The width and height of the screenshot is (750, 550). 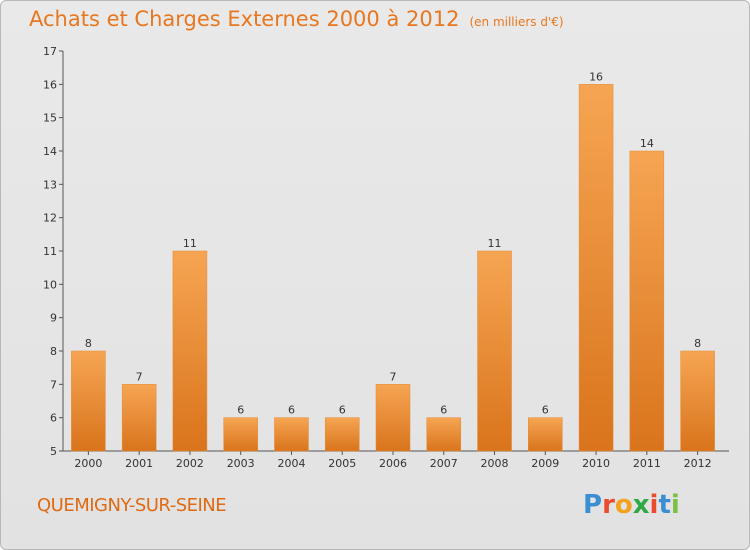 I want to click on x-tick-label: 2001, so click(x=139, y=463).